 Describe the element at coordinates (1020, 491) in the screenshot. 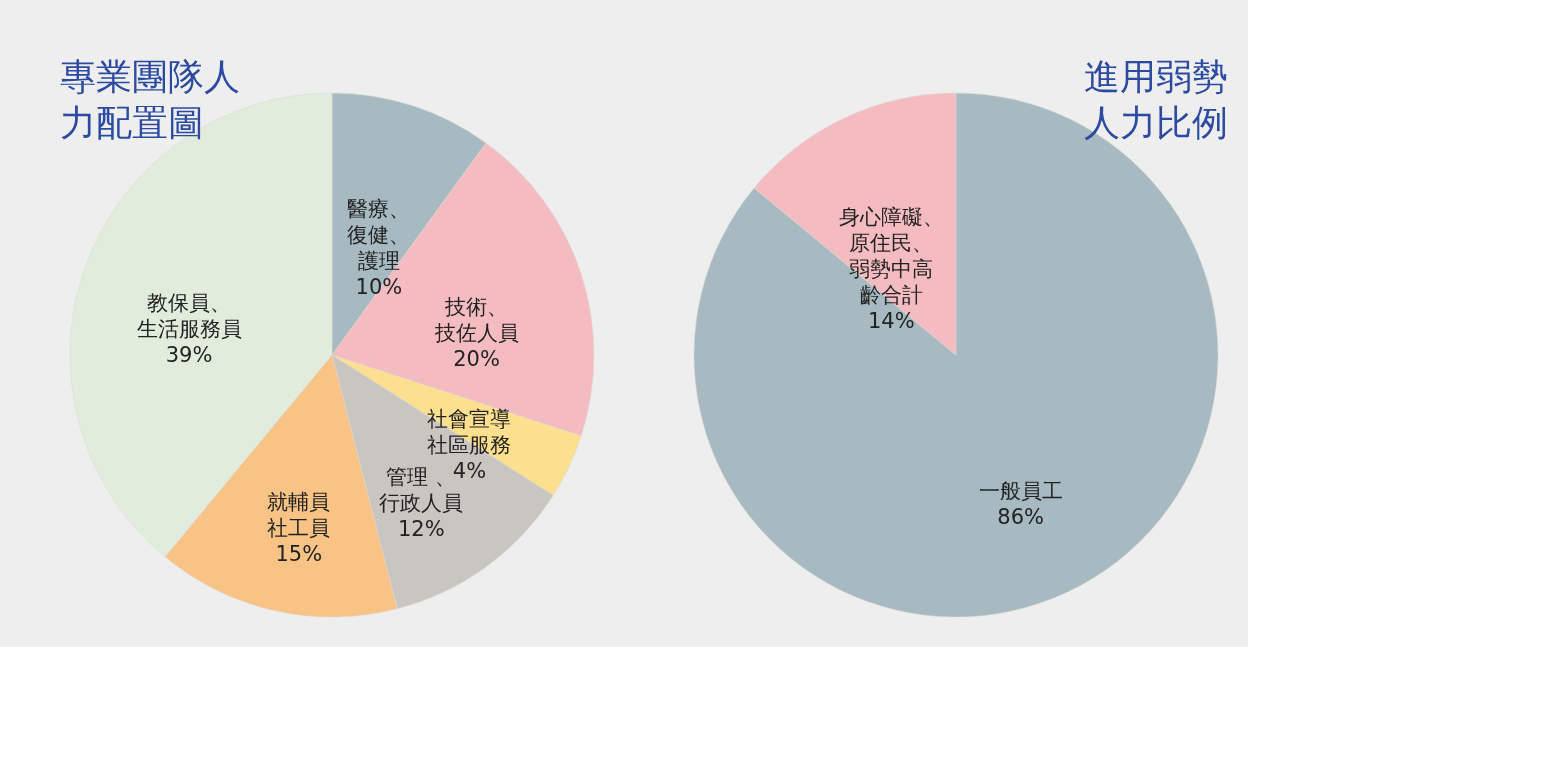

I see `slice-label: 一般員工` at that location.